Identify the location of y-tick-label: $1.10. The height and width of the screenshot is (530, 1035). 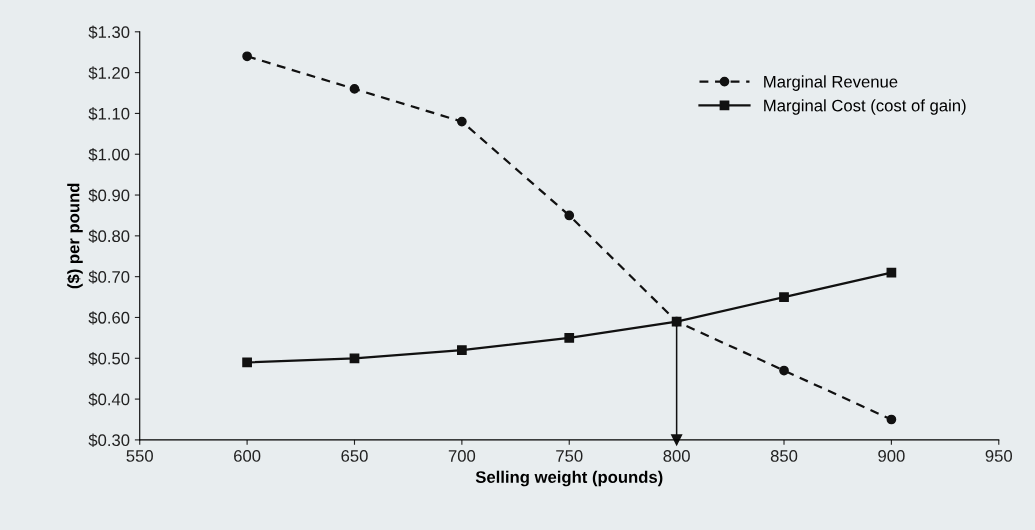
(109, 114).